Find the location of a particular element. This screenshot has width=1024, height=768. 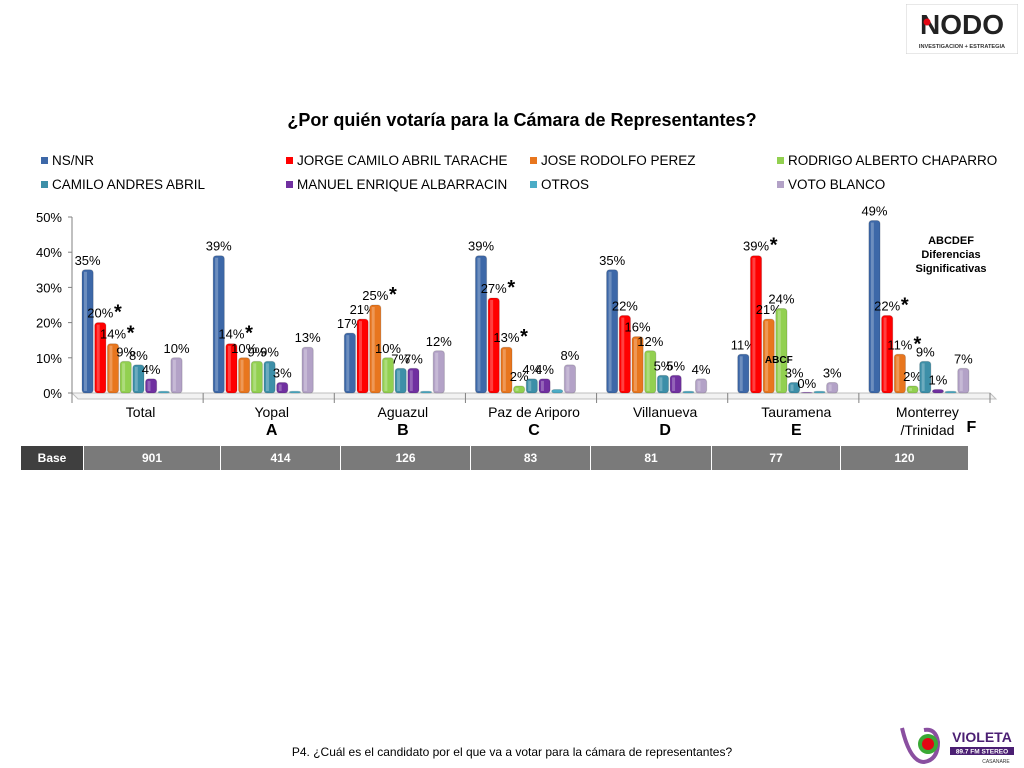

legend-item-otros: OTROS is located at coordinates (559, 184).